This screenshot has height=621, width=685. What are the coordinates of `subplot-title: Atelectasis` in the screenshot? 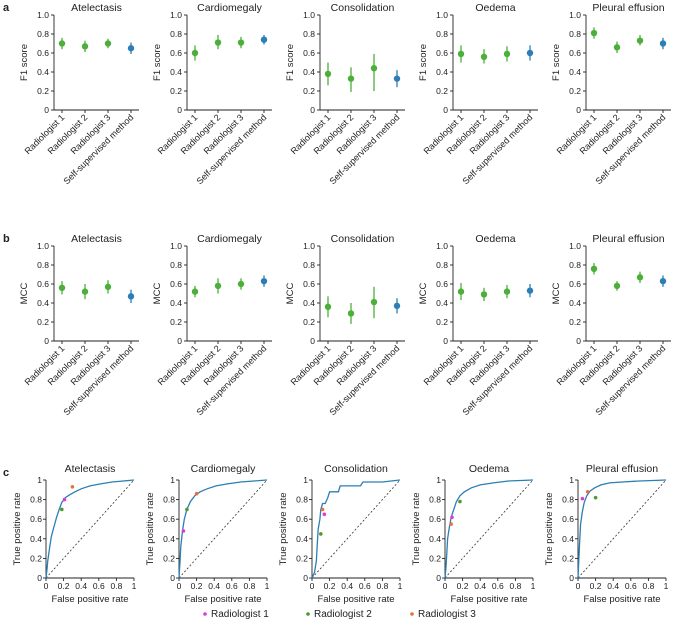 It's located at (96, 239).